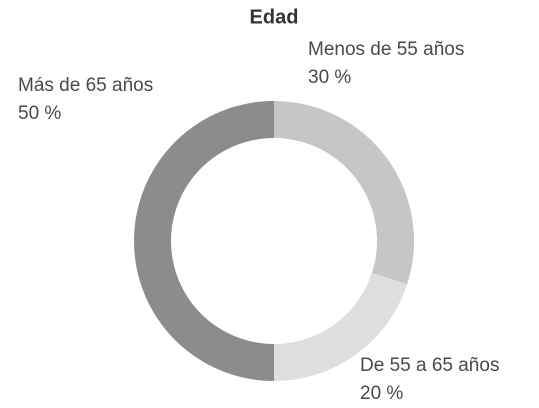 This screenshot has width=539, height=408. I want to click on segment-value-label: 50 %, so click(39, 113).